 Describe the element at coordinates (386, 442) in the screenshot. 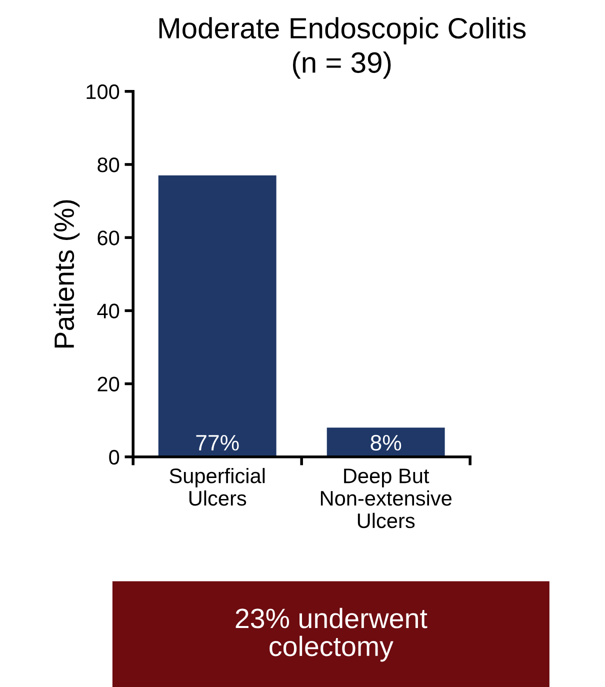

I see `data-label: 8%` at that location.